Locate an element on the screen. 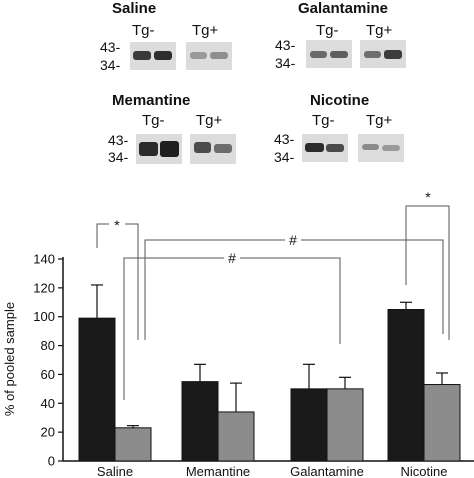  blot-title: Nicotine is located at coordinates (340, 100).